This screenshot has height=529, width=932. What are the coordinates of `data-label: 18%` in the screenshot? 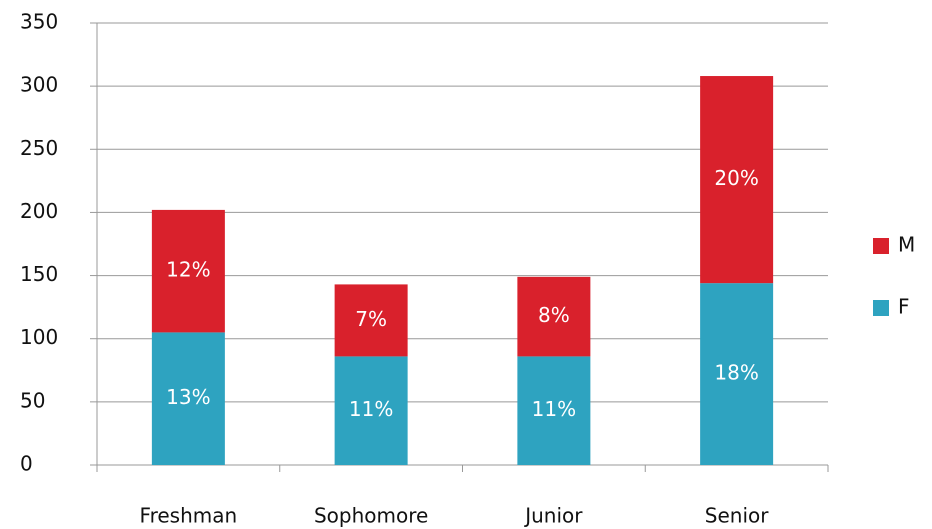 It's located at (736, 373).